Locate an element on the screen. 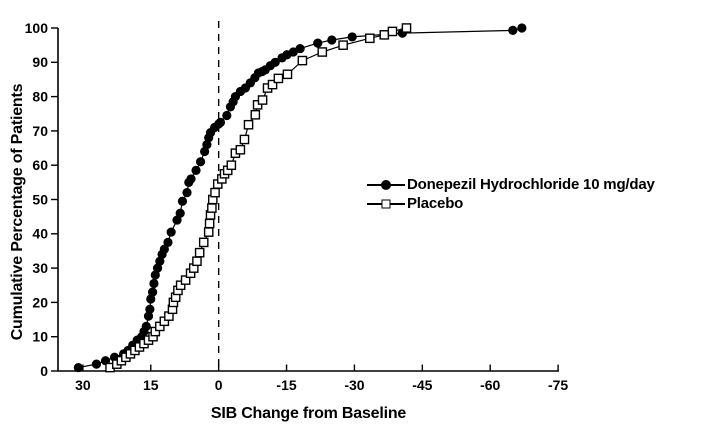  y-tick-label-30: 30 is located at coordinates (40, 268).